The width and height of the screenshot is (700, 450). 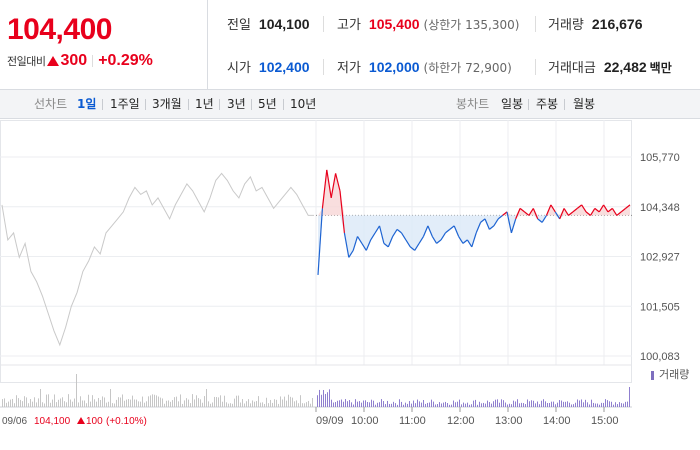 What do you see at coordinates (167, 104) in the screenshot?
I see `tab-3m: 3개월` at bounding box center [167, 104].